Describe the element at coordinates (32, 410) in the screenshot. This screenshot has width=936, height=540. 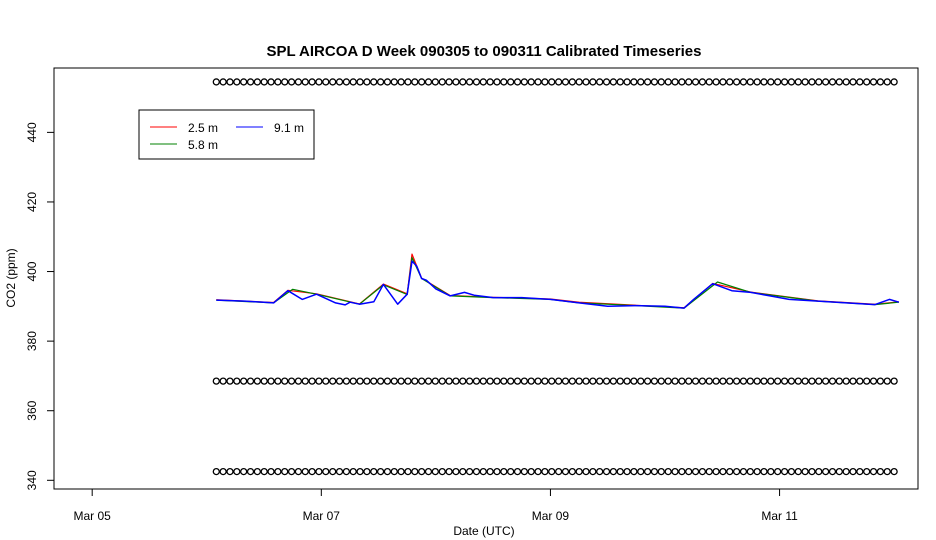
I see `y-tick-label: 360` at that location.